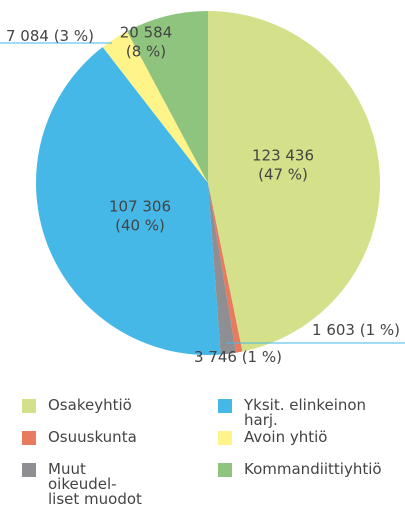 Image resolution: width=405 pixels, height=529 pixels. What do you see at coordinates (283, 175) in the screenshot?
I see `data-label: (47 %)` at bounding box center [283, 175].